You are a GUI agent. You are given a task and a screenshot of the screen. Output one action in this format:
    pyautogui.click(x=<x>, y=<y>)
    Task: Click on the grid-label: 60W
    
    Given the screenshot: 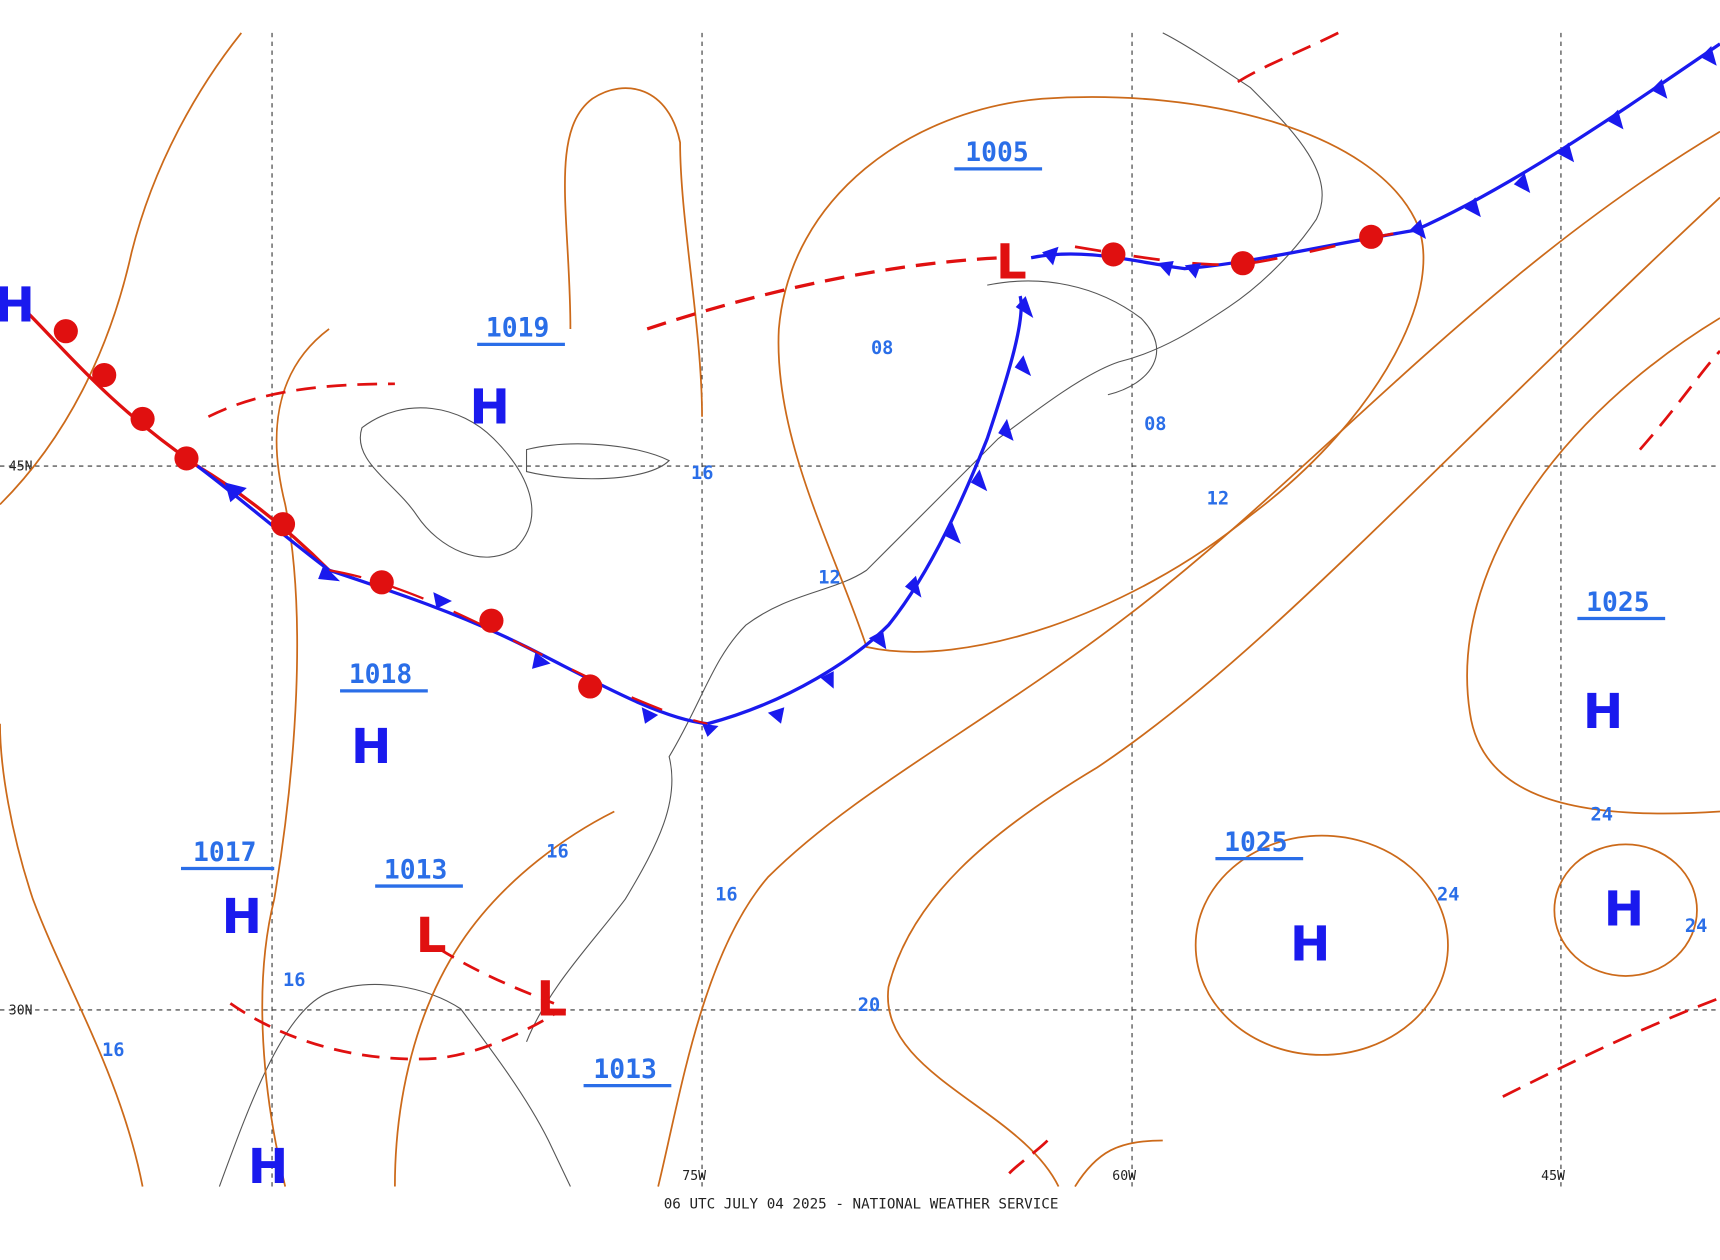 What is the action you would take?
    pyautogui.click(x=1124, y=1176)
    